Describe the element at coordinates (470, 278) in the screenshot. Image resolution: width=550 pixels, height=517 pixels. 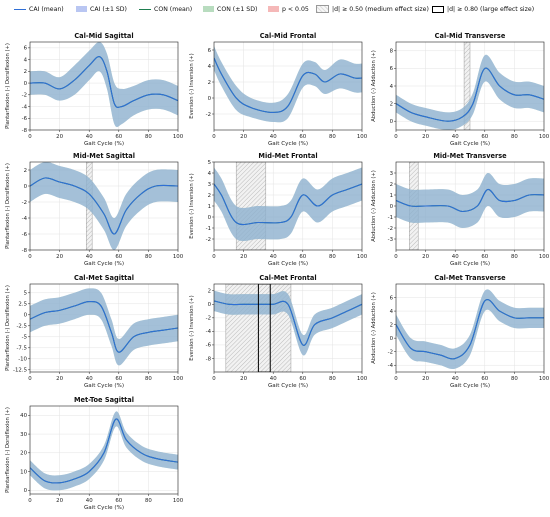
I see `chart-title: Cal-Met Transverse` at that location.